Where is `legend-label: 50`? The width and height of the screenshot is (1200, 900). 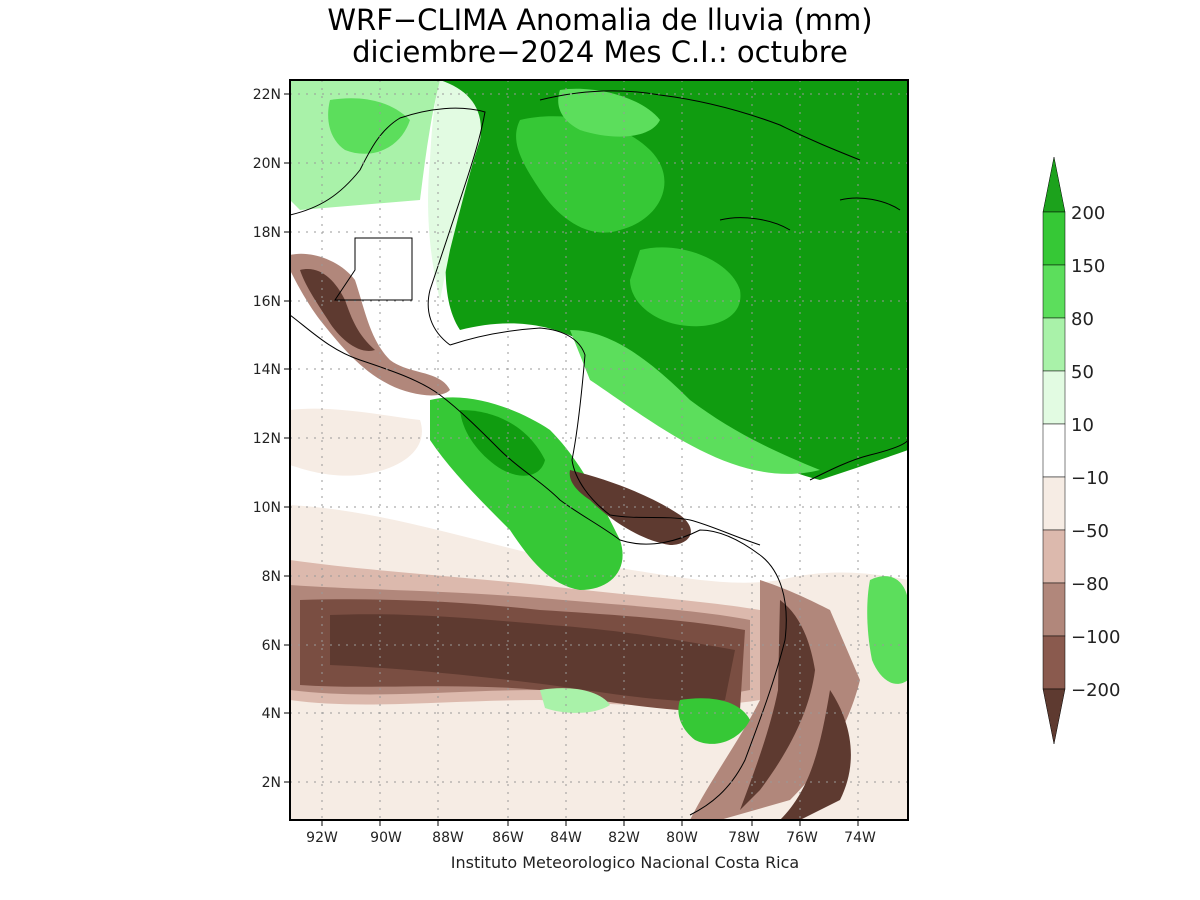 legend-label: 50 is located at coordinates (1082, 372).